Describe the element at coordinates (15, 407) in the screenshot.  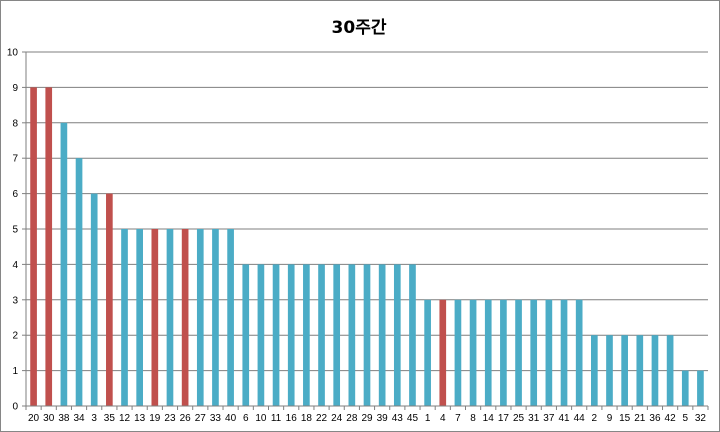
I see `y-tick-label: 0` at that location.